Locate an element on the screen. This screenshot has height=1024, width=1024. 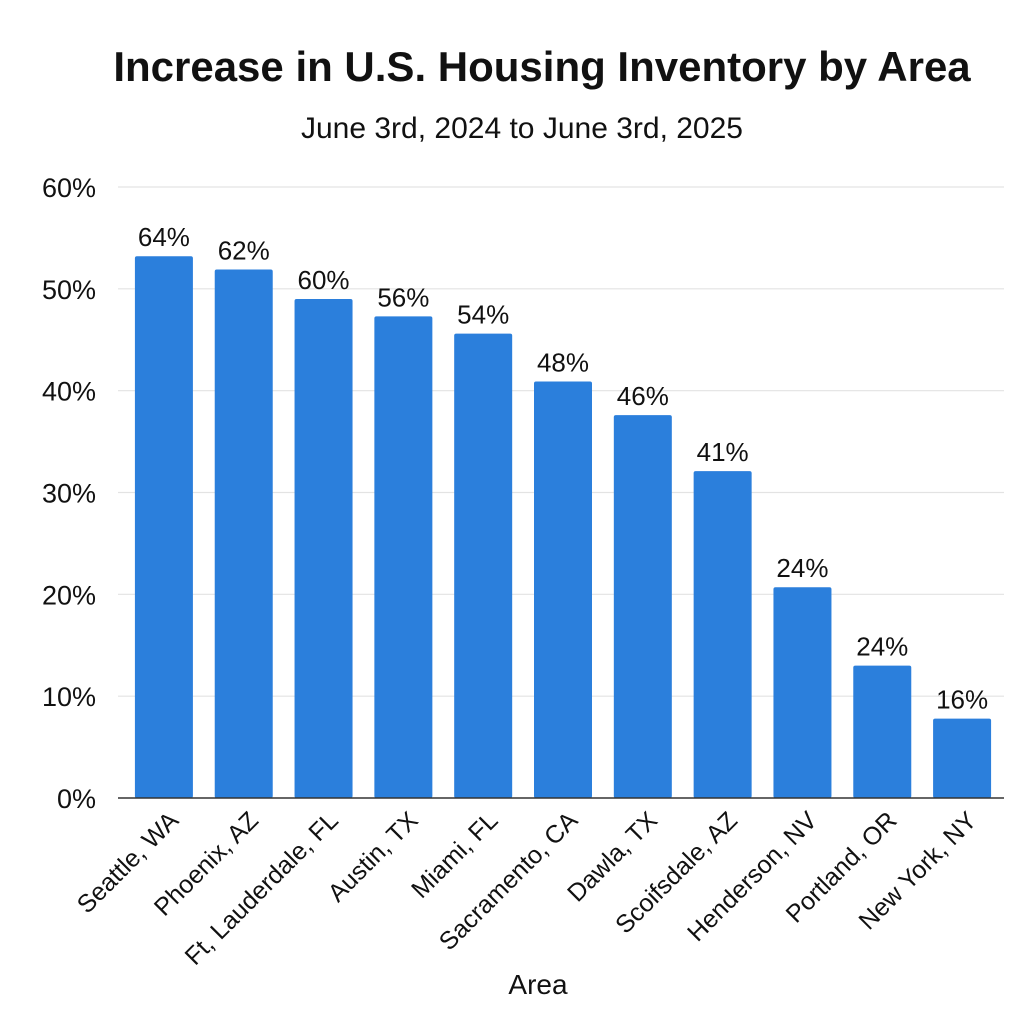
x-axis-title: Area is located at coordinates (538, 984).